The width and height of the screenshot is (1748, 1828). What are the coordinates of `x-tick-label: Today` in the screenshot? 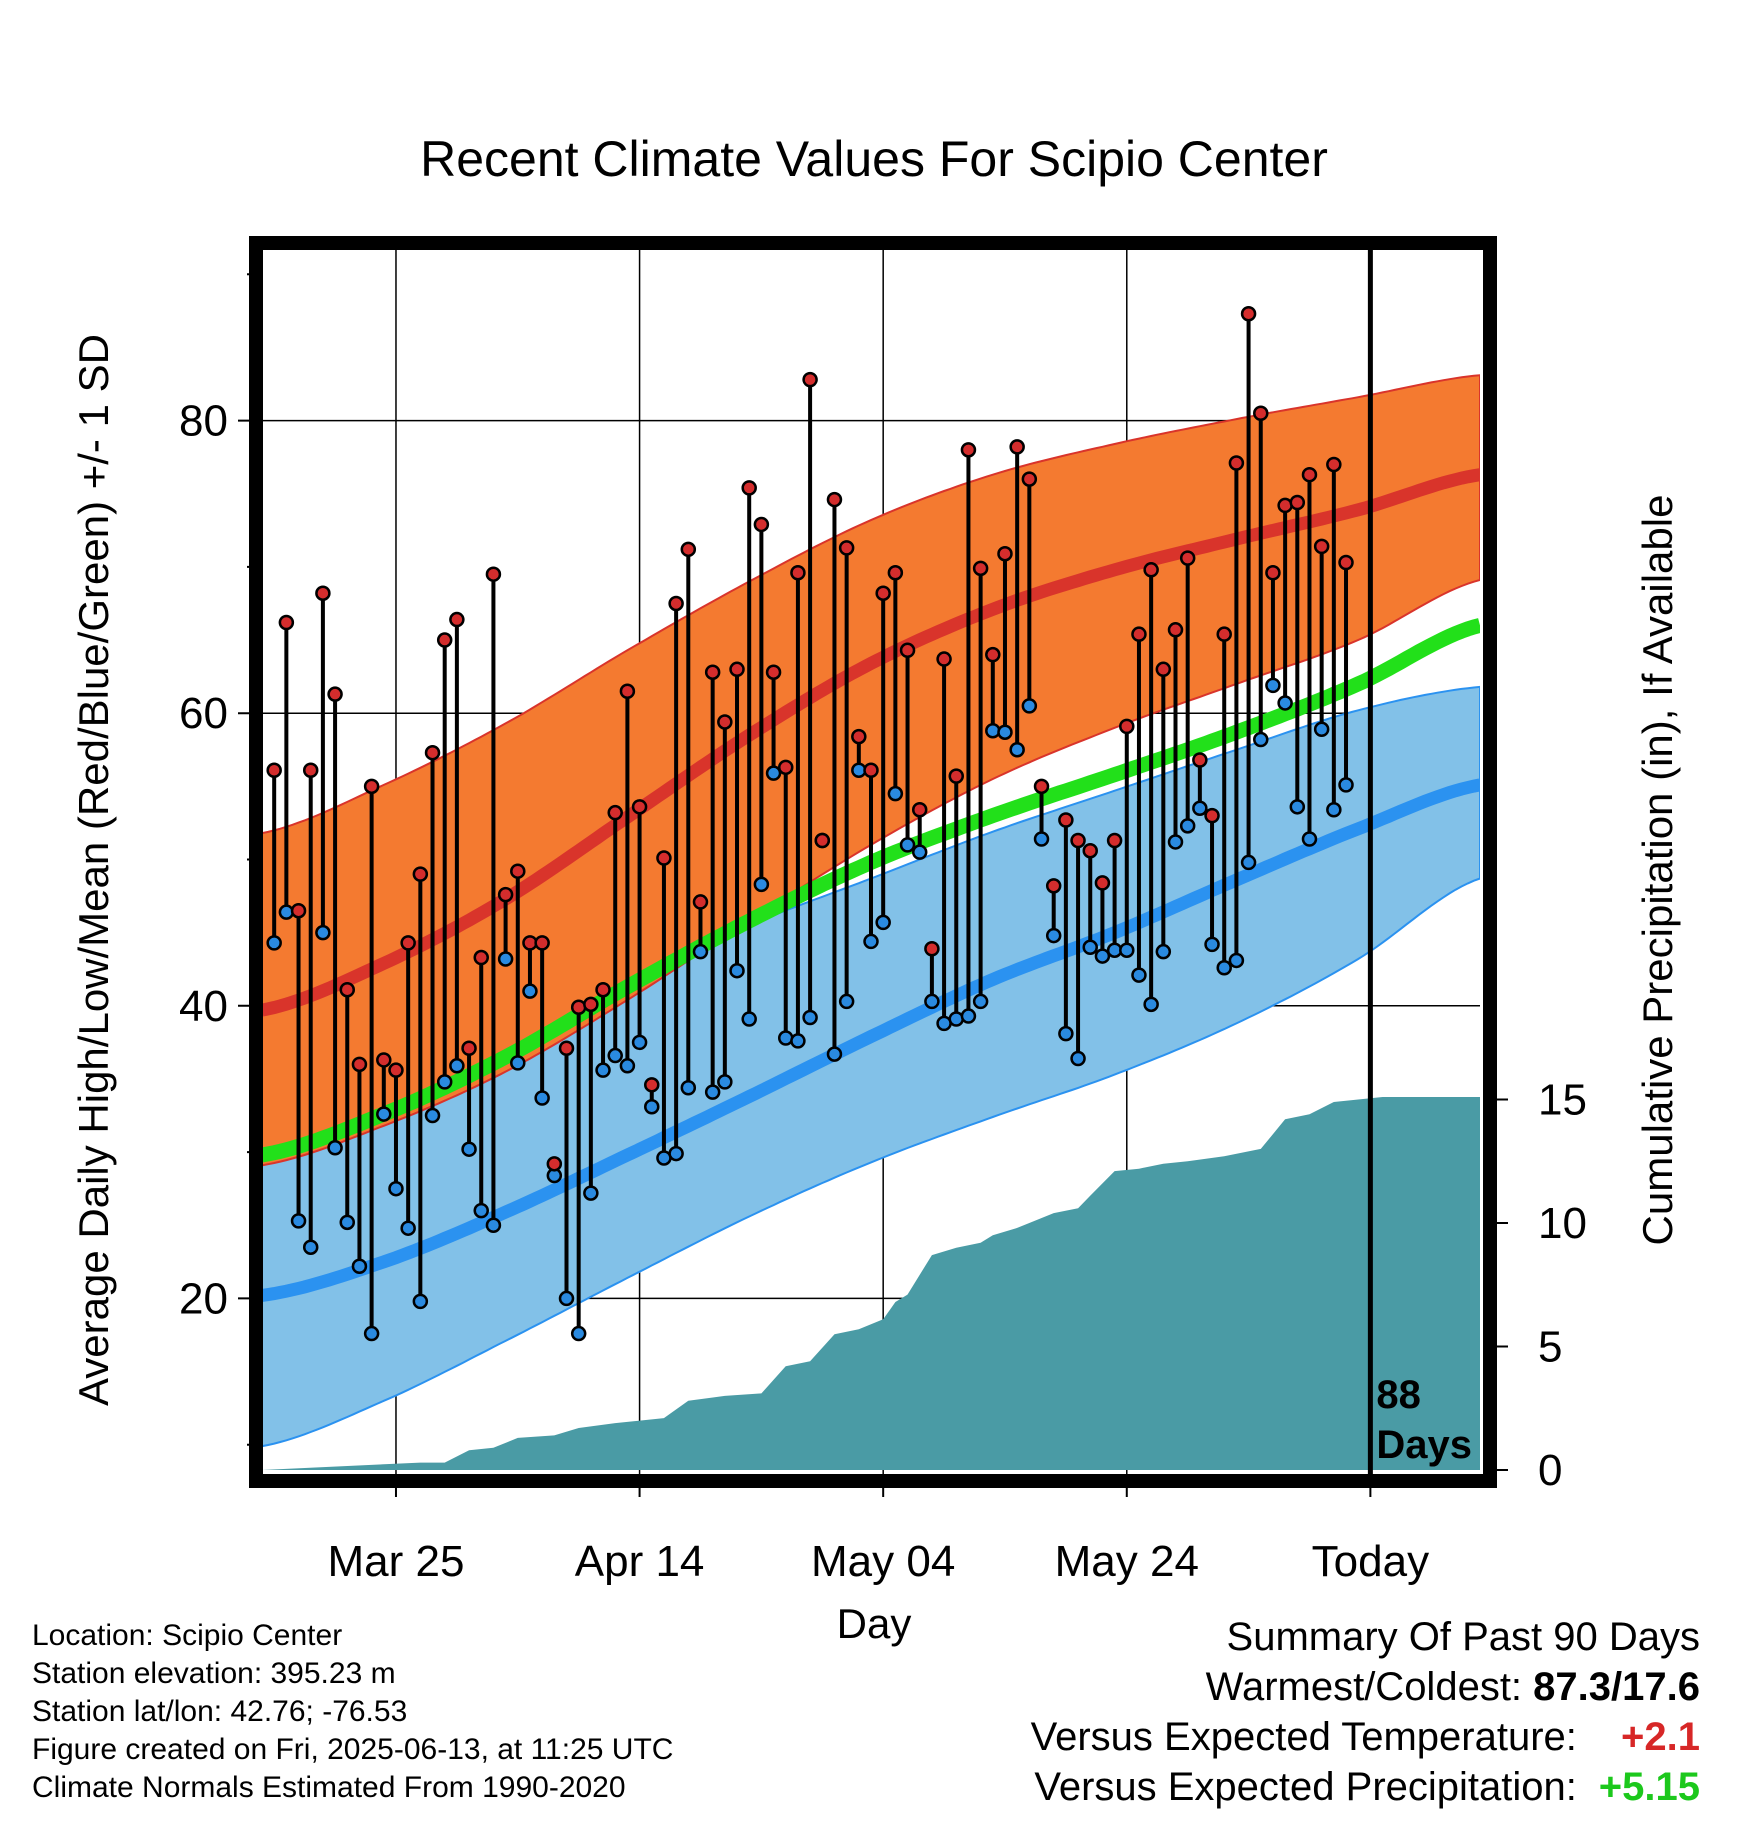 It's located at (1370, 1561).